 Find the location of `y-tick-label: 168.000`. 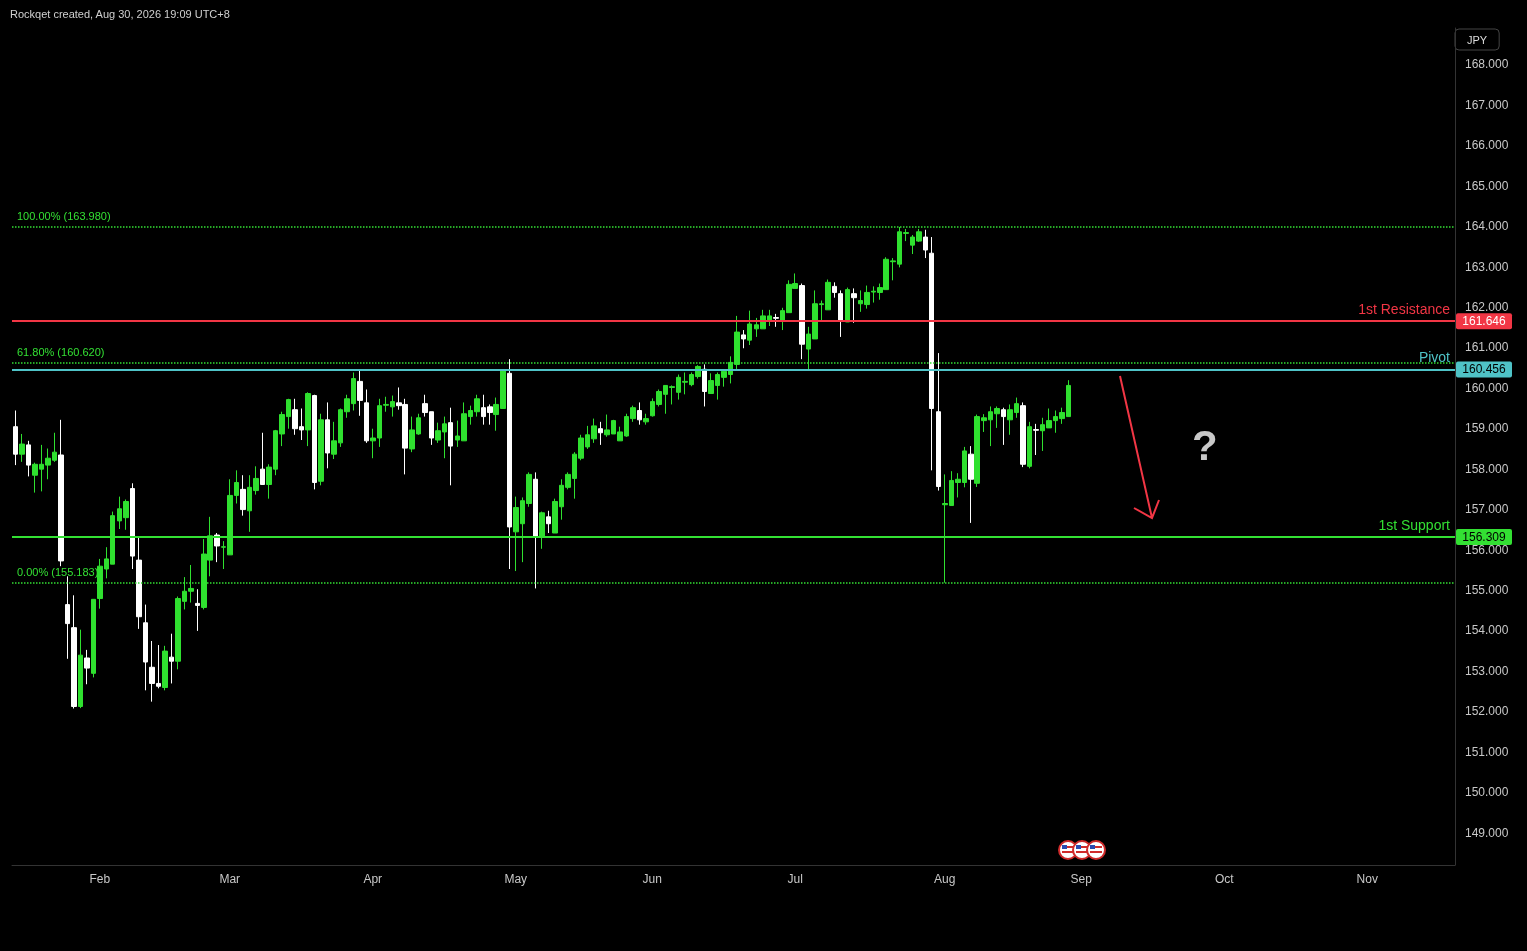

y-tick-label: 168.000 is located at coordinates (1487, 64).